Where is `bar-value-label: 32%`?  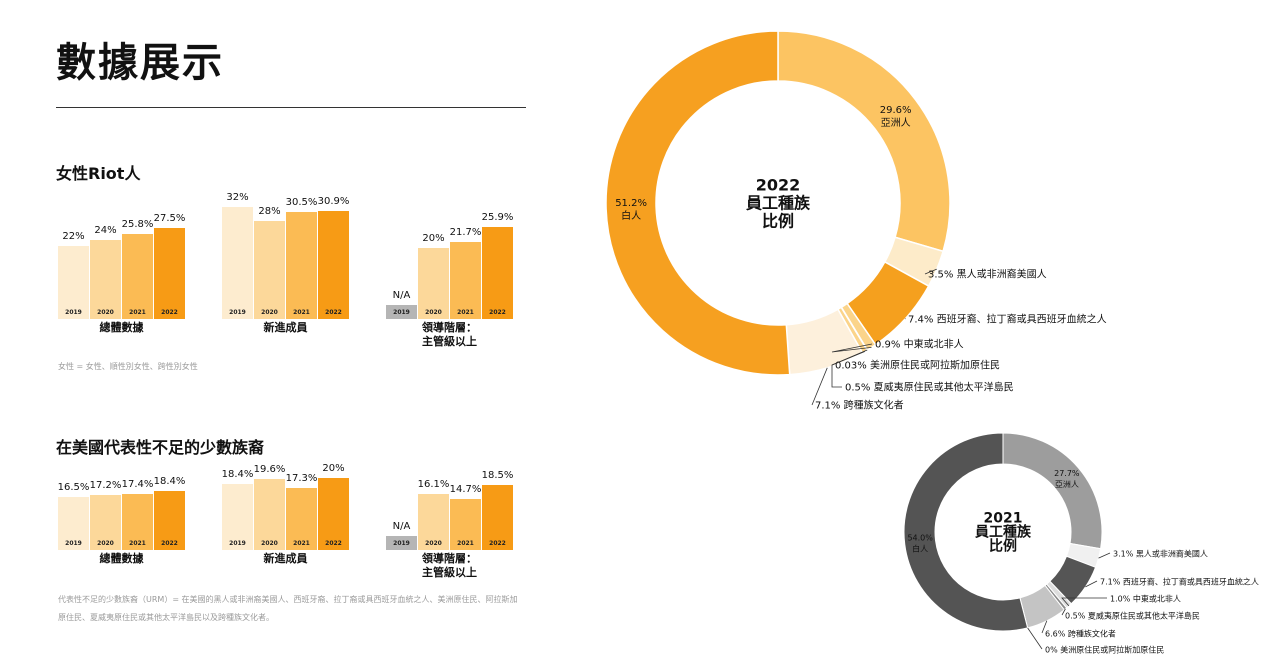 bar-value-label: 32% is located at coordinates (237, 197).